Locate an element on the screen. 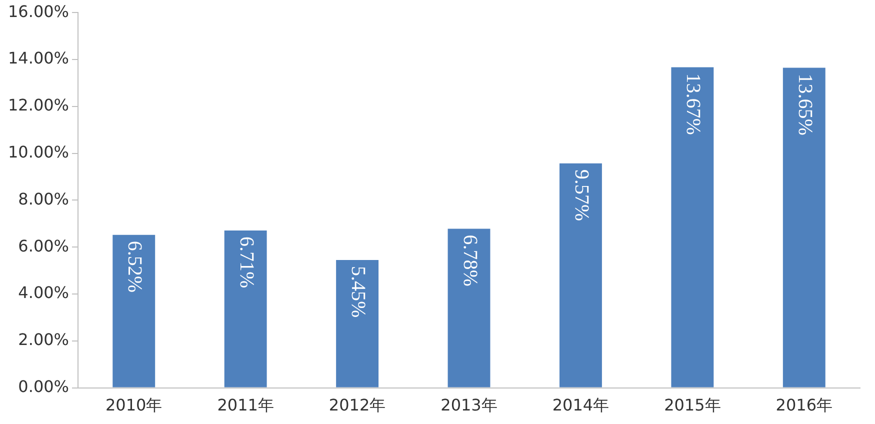  y-tick-label: 14.00% is located at coordinates (39, 58).